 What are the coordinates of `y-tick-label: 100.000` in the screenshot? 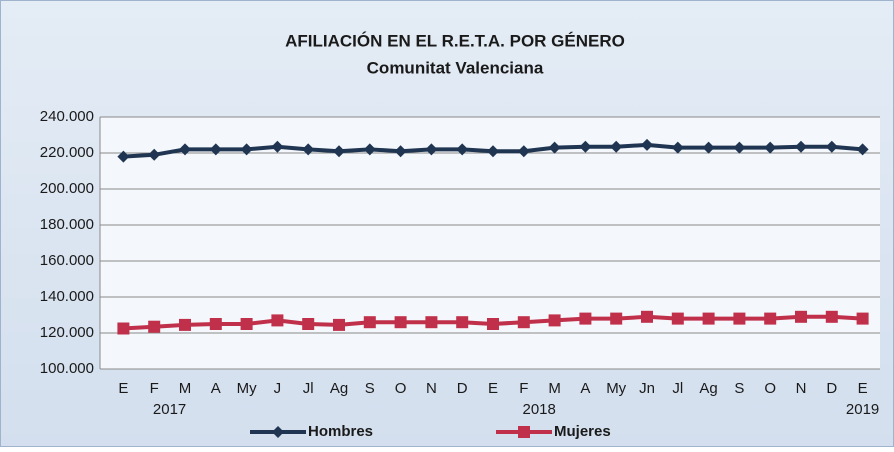 It's located at (67, 368).